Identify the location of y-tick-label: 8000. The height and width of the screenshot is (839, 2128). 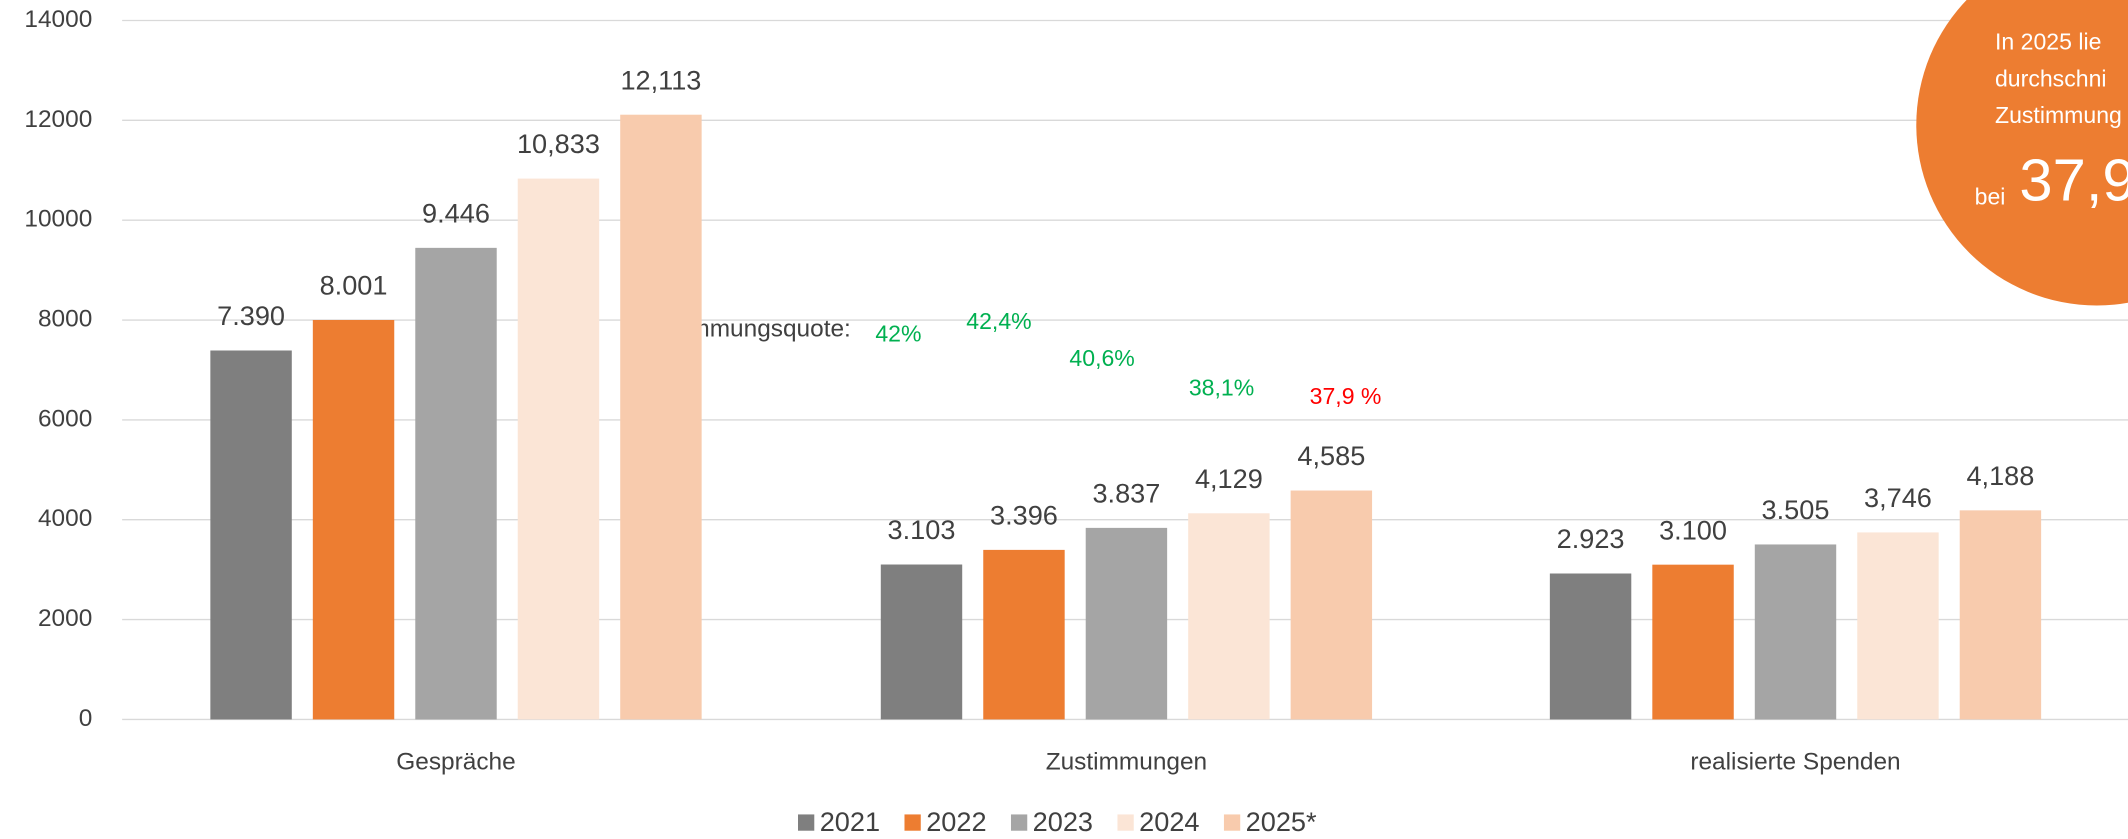
(65, 318).